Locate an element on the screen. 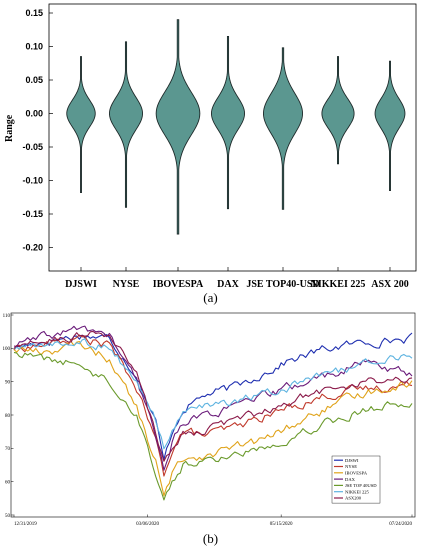  line-x-tick-label: 05/15/2020 is located at coordinates (281, 524).